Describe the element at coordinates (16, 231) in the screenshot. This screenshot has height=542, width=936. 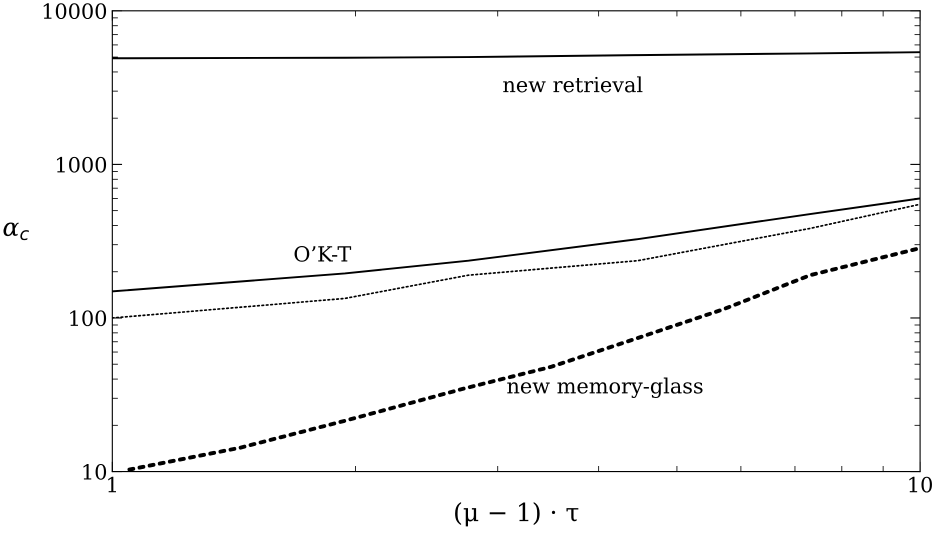
I see `y-axis-title: α$_{c}$` at that location.